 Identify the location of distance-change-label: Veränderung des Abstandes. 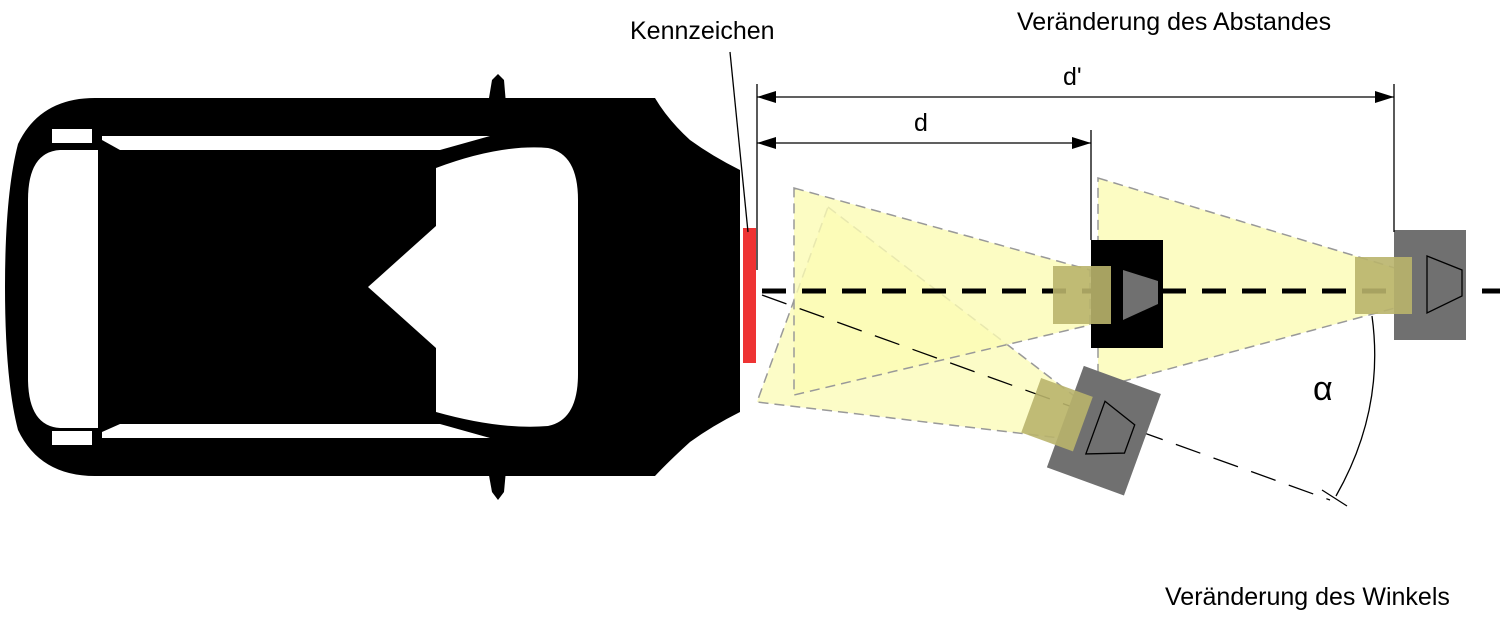
(1174, 22).